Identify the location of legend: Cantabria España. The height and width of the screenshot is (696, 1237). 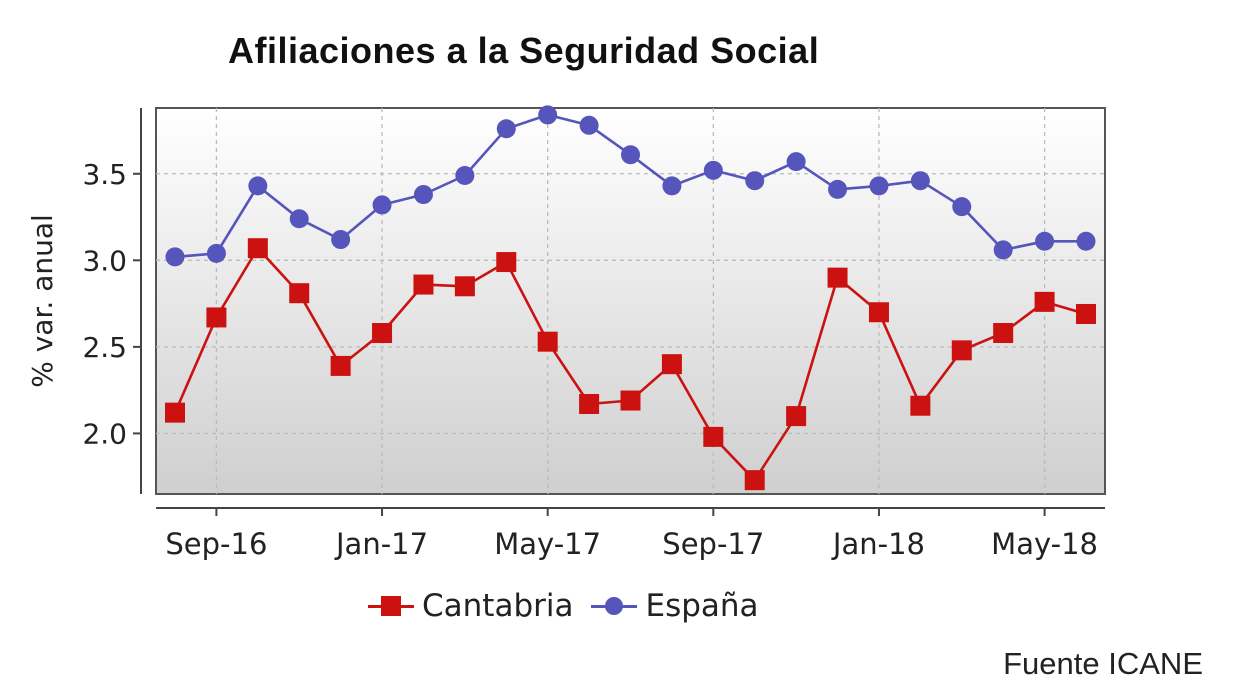
(572, 606).